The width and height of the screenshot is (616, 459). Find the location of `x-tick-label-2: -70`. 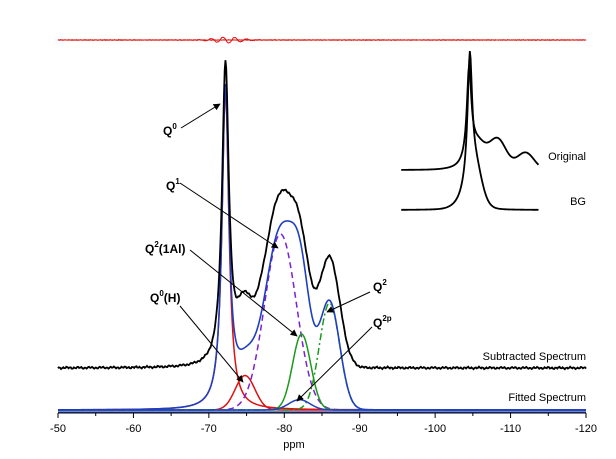

x-tick-label-2: -70 is located at coordinates (209, 429).